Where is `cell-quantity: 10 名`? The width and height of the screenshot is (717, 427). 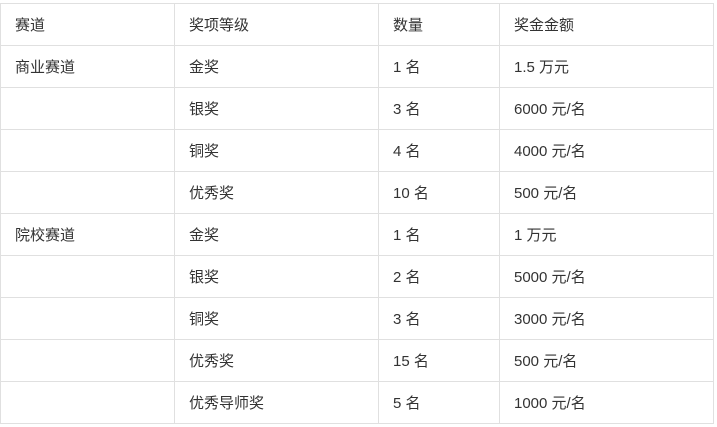
cell-quantity: 10 名 is located at coordinates (439, 192).